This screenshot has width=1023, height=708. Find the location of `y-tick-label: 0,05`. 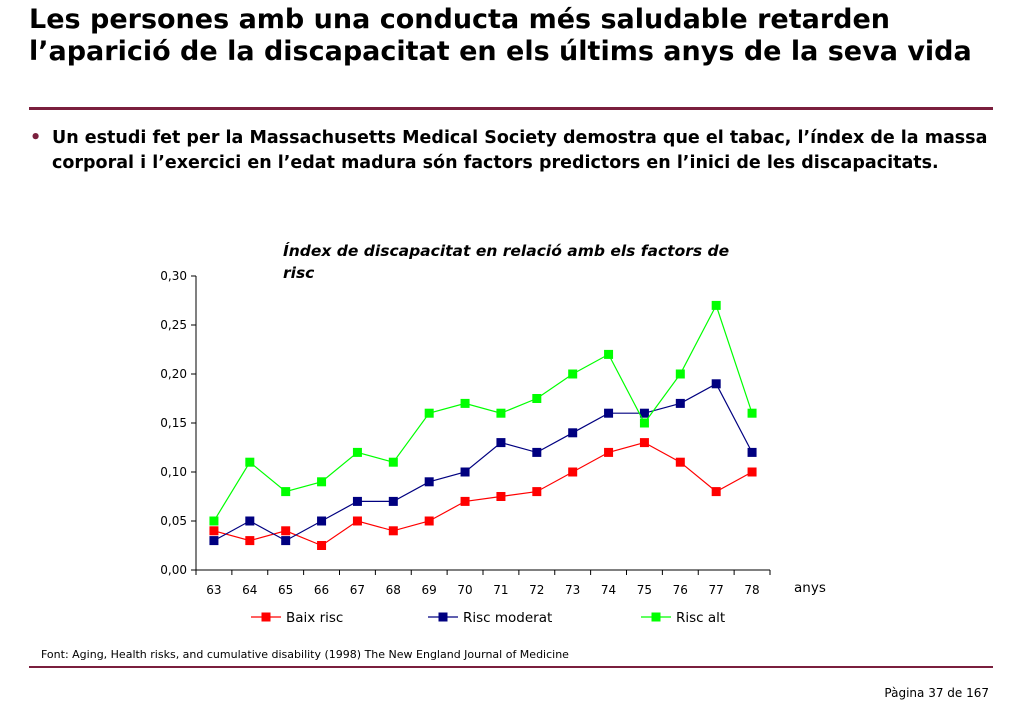

y-tick-label: 0,05 is located at coordinates (173, 521).